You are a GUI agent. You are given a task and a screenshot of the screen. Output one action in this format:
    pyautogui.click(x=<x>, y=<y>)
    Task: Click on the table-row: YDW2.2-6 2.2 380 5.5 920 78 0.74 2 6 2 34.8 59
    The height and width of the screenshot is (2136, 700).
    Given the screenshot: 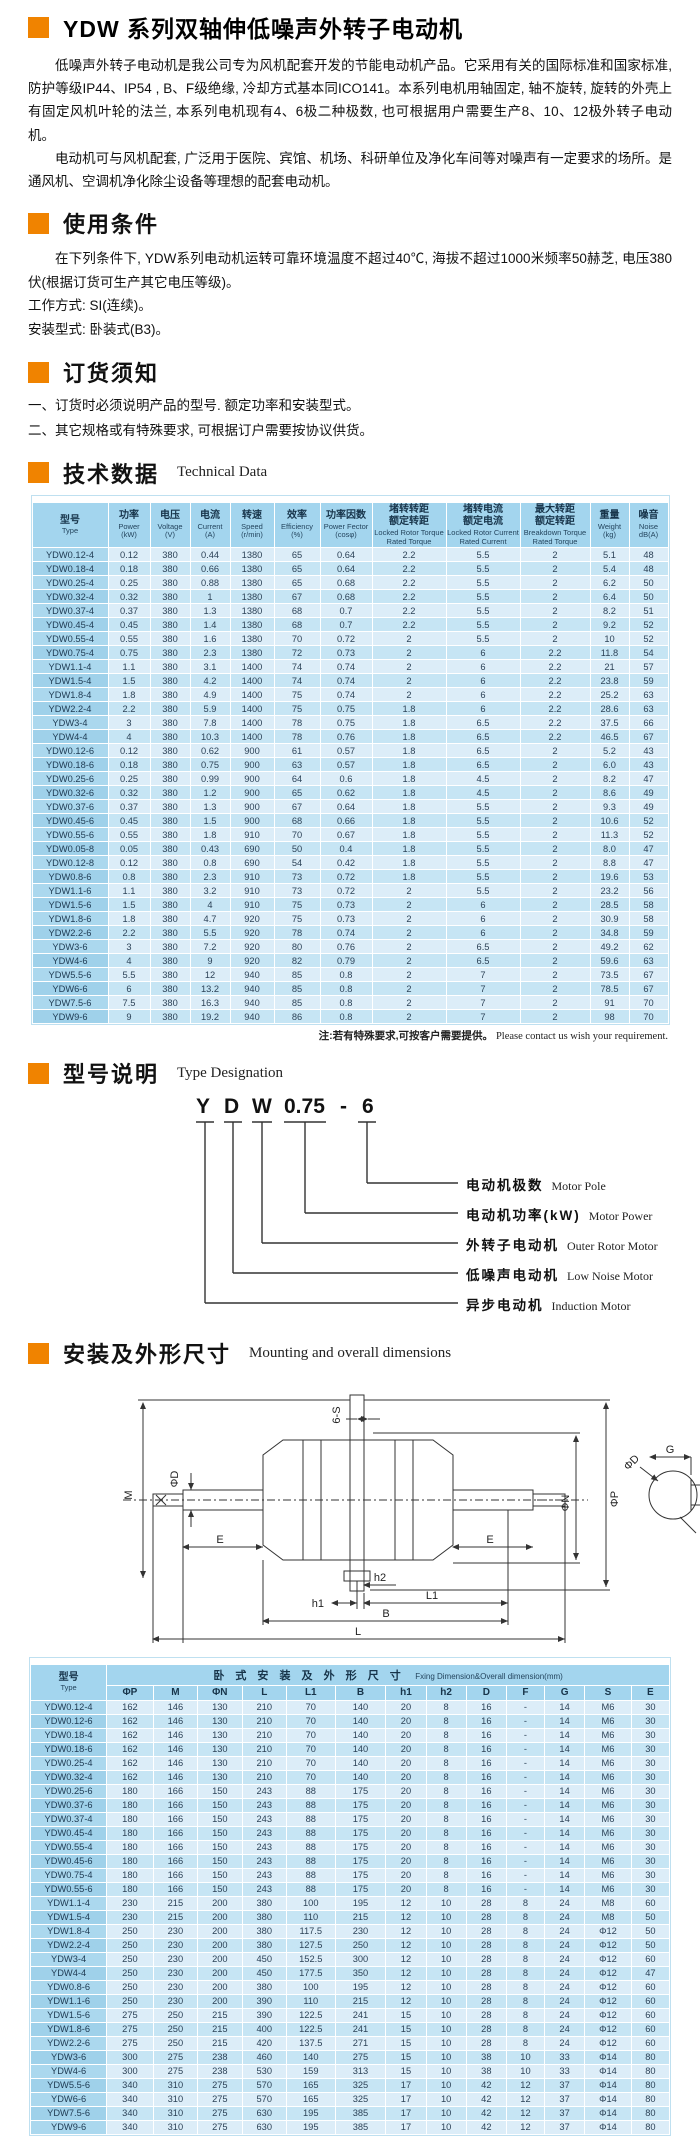 What is the action you would take?
    pyautogui.click(x=350, y=933)
    